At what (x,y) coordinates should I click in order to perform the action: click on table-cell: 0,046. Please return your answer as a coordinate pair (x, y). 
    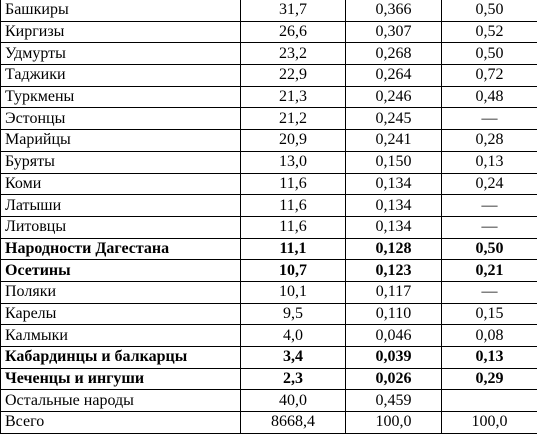
    Looking at the image, I should click on (393, 335).